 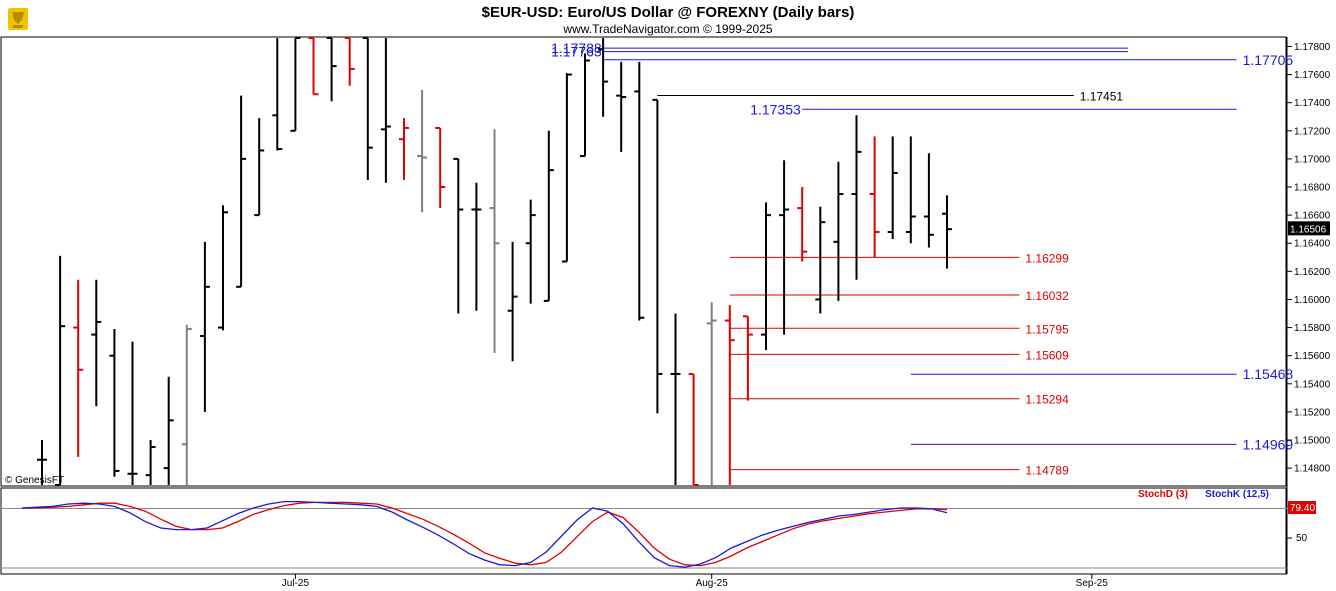 I want to click on trophy-logo-icon, so click(x=18, y=19).